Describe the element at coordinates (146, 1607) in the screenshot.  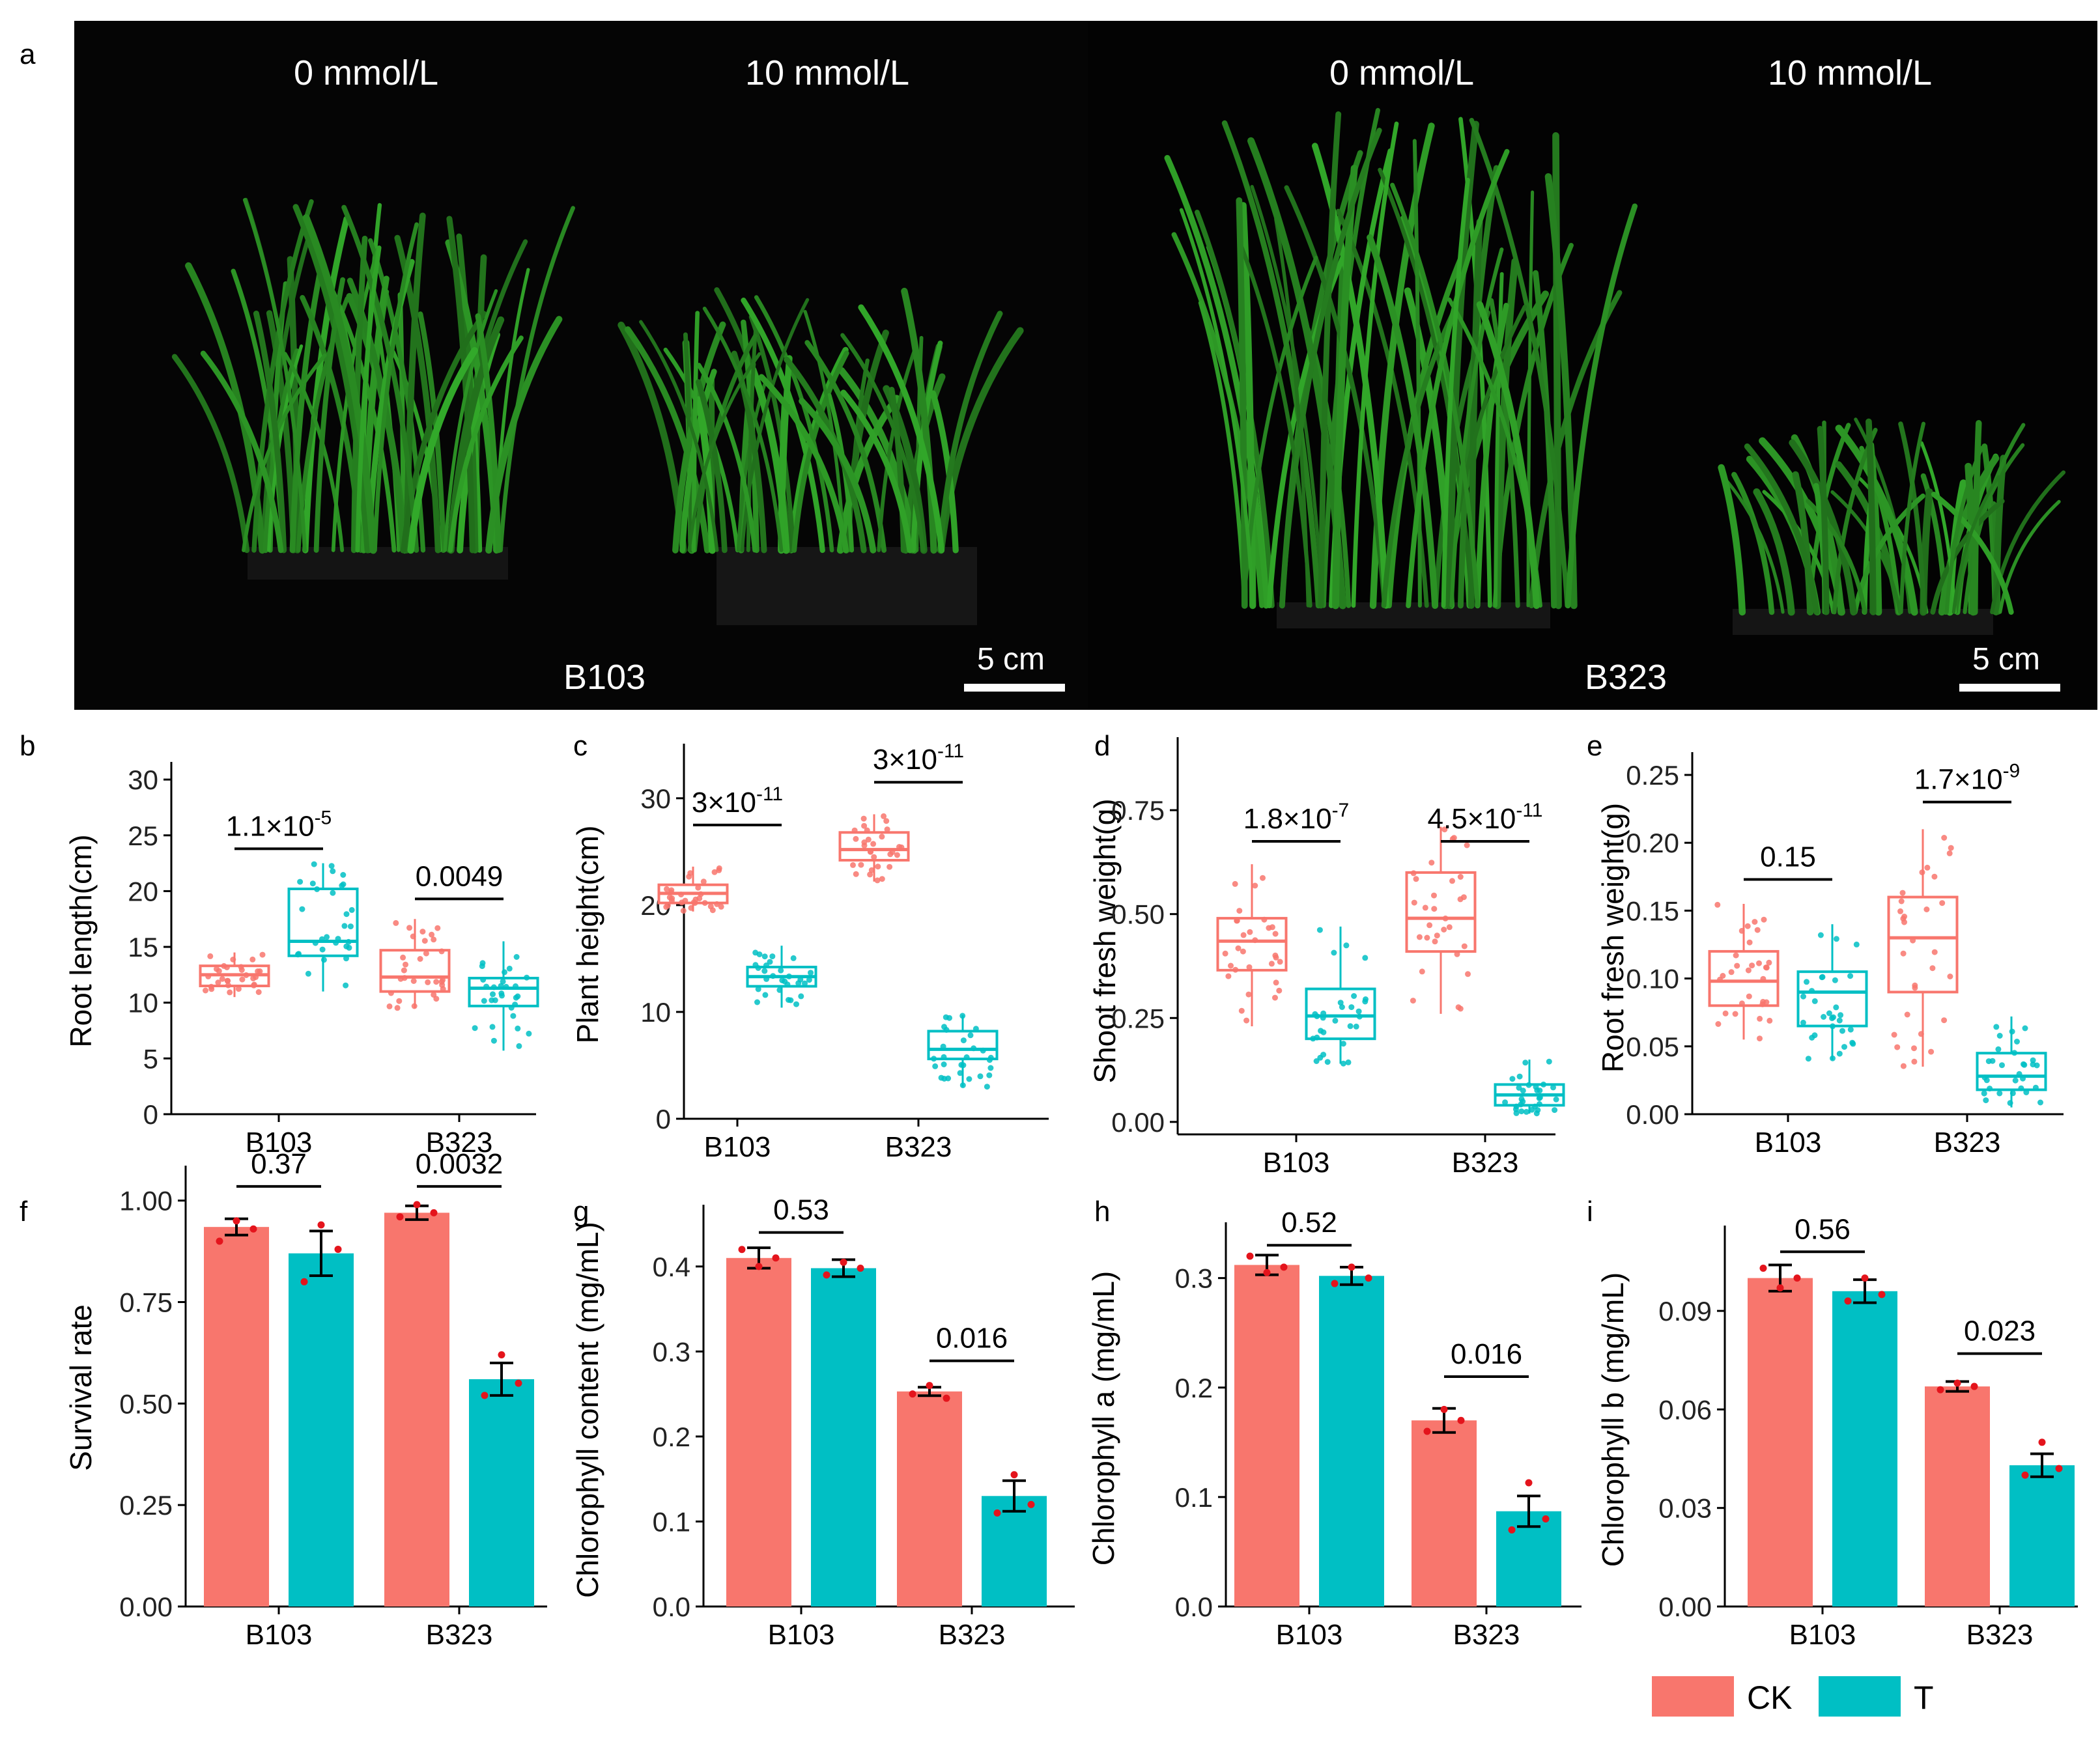
I see `y-tick-label: 0.00` at that location.